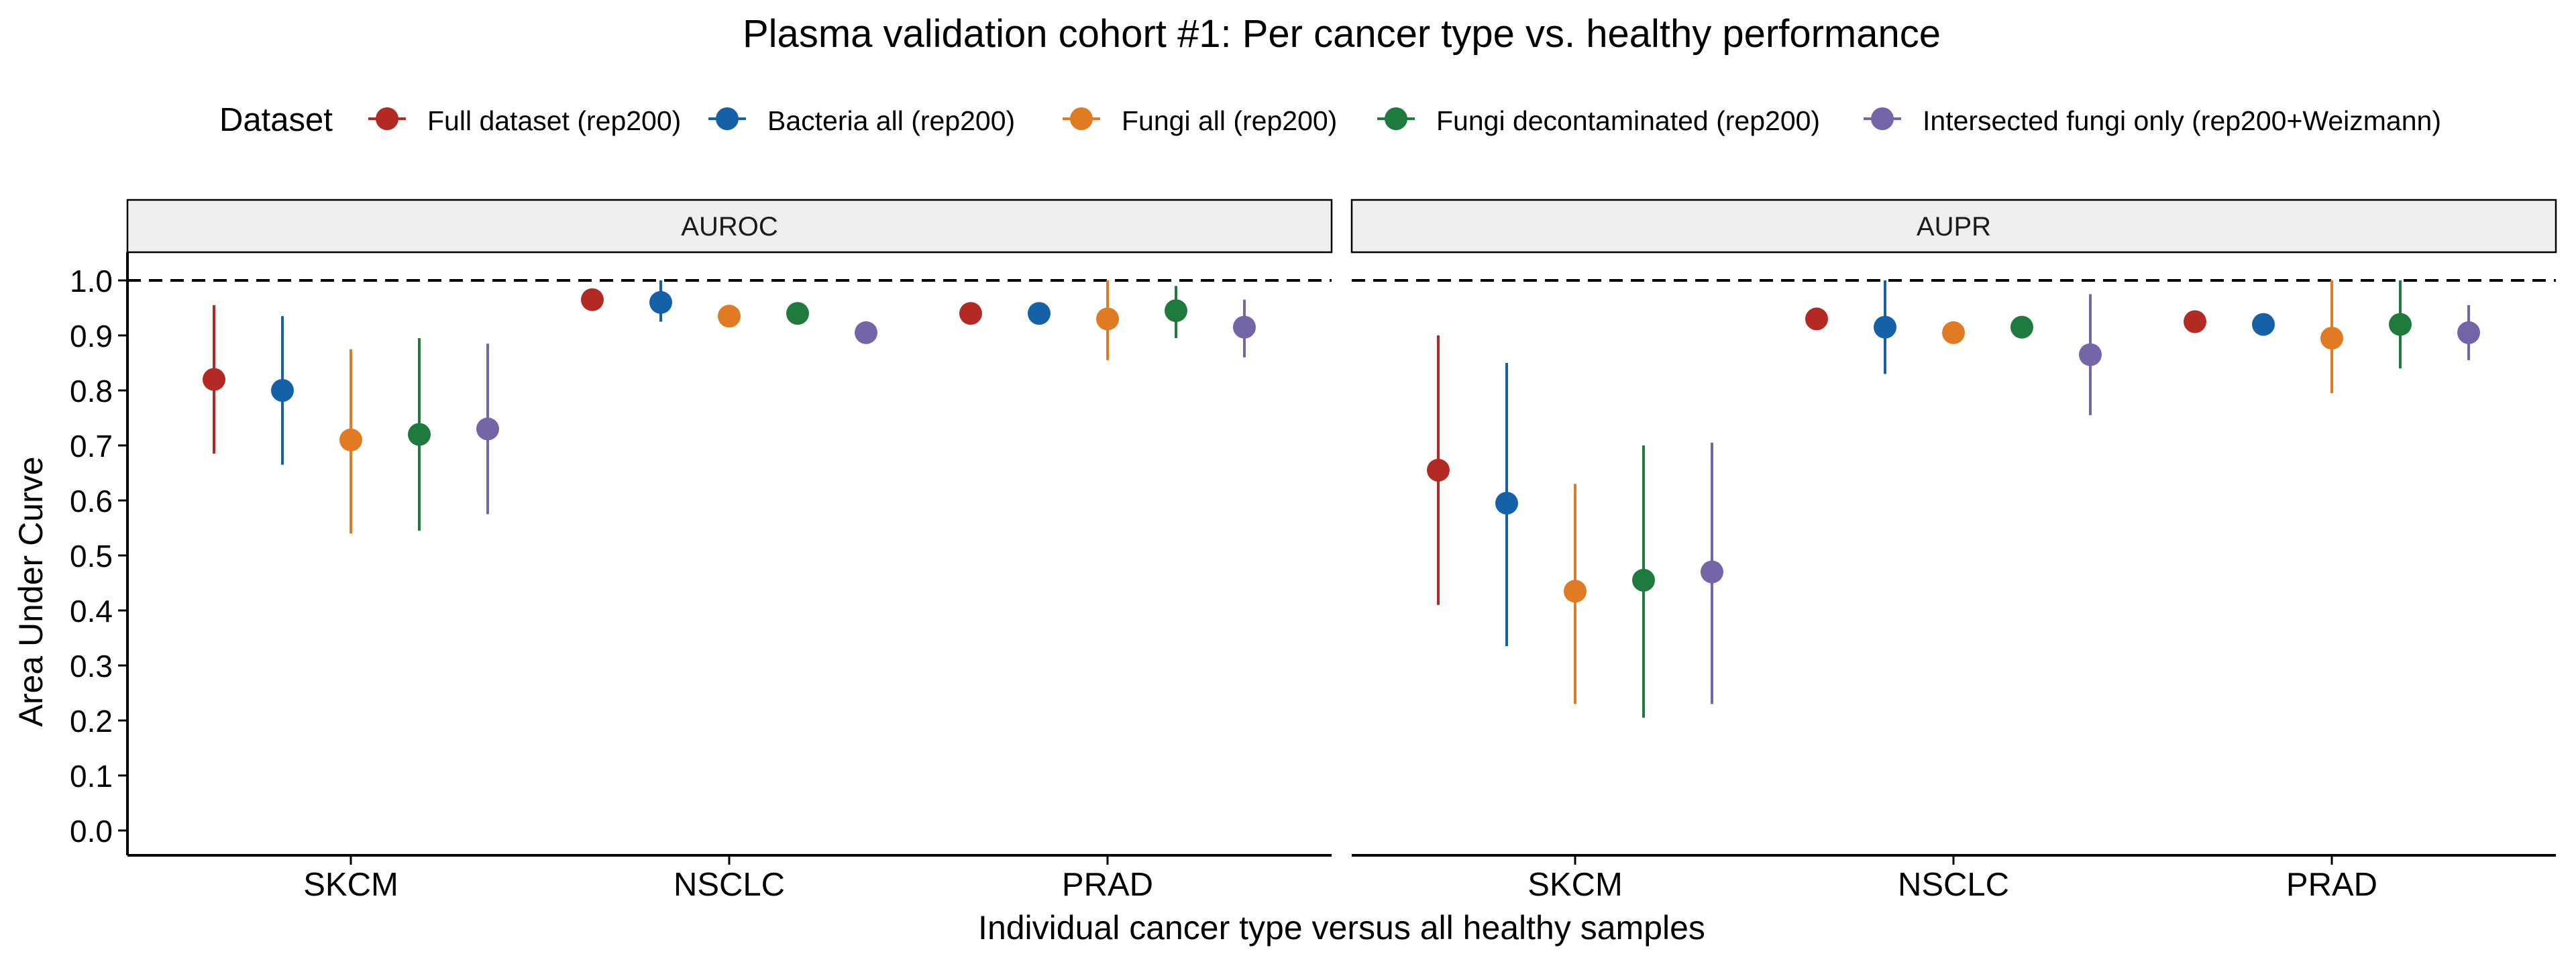 This screenshot has height=966, width=2576. Describe the element at coordinates (866, 332) in the screenshot. I see `point-auroc-nsclc-intersected-fungi-only-rep200-weizmann` at that location.